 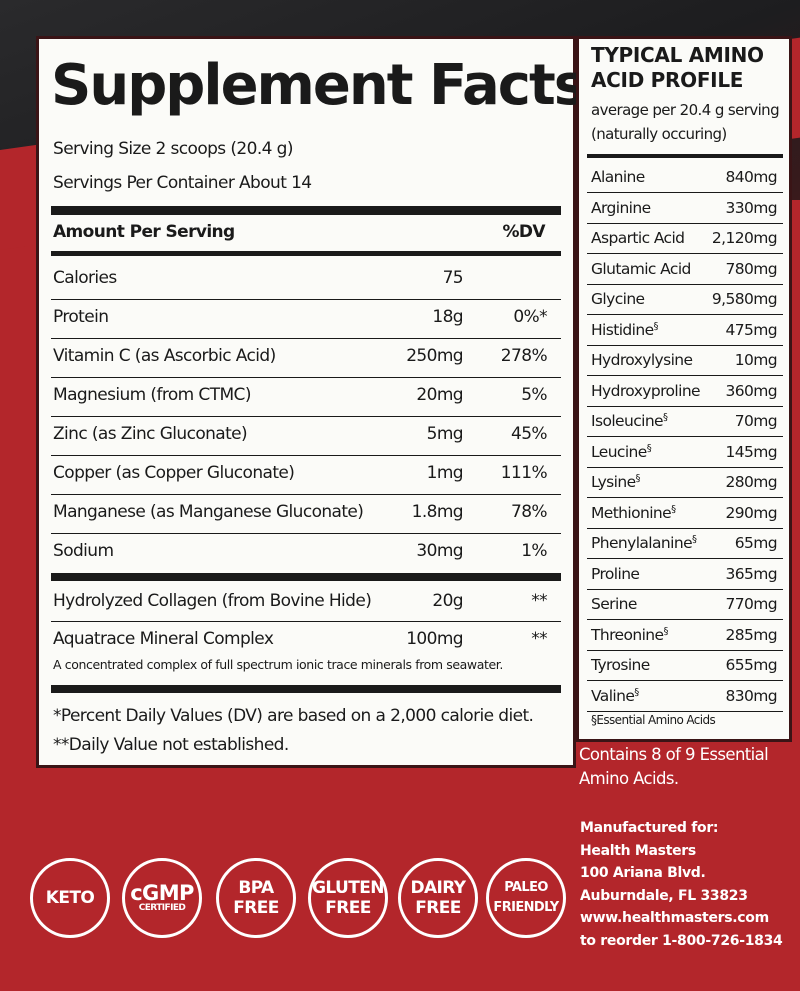 What do you see at coordinates (83, 551) in the screenshot?
I see `nutrient-name: Sodium` at bounding box center [83, 551].